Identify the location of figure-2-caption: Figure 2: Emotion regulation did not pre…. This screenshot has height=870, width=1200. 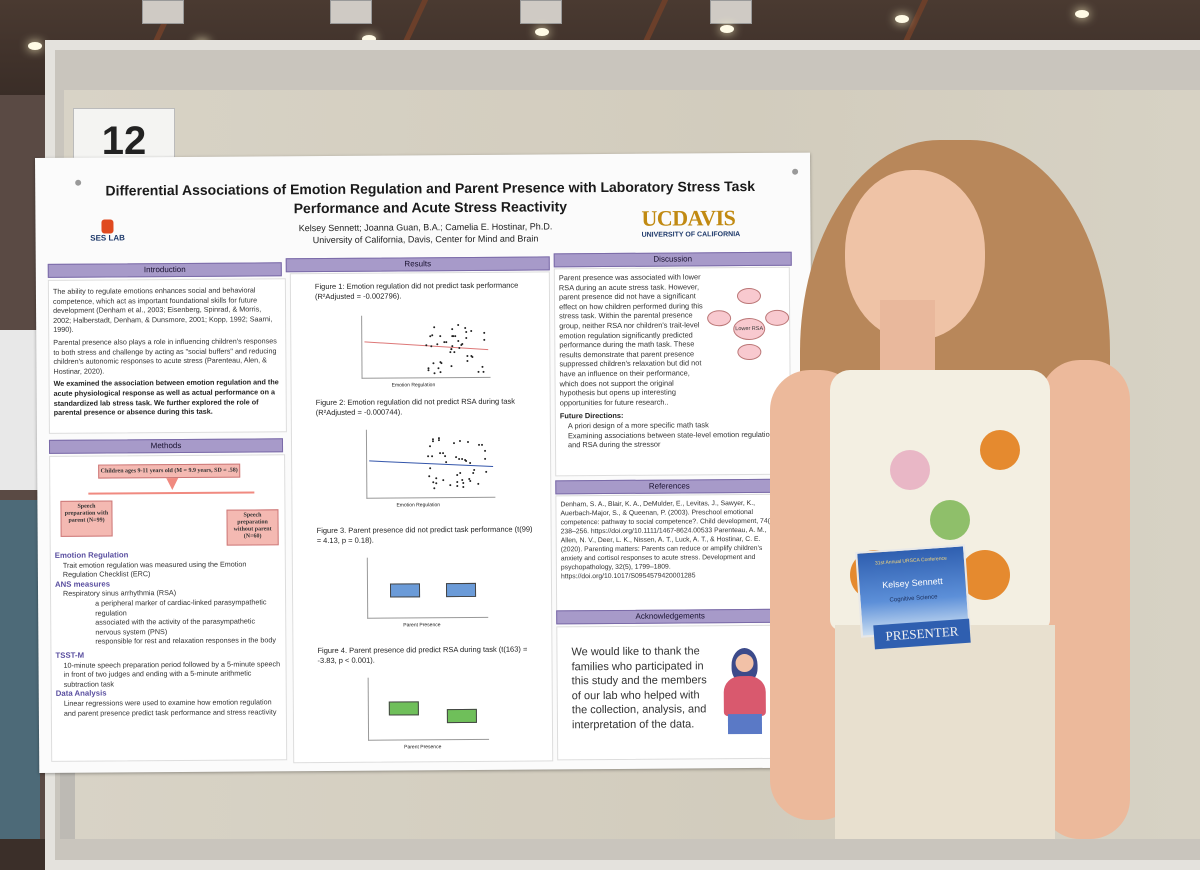
(415, 406).